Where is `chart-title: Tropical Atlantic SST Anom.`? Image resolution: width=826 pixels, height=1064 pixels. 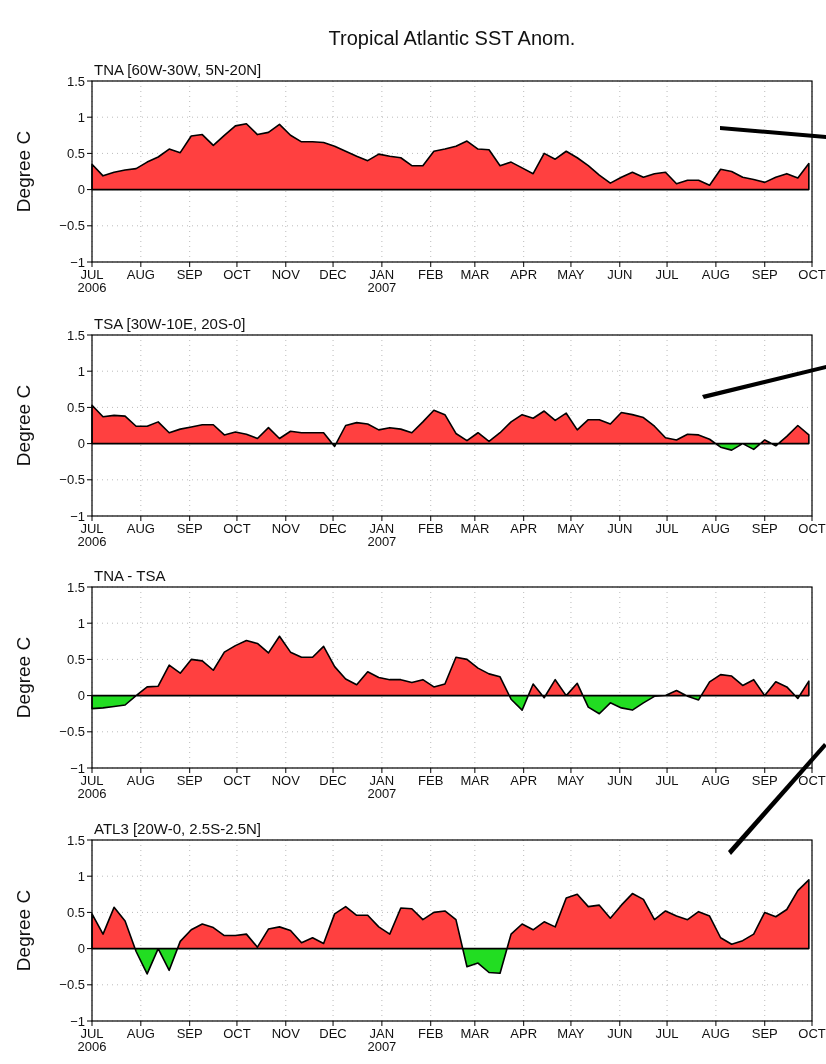
chart-title: Tropical Atlantic SST Anom. is located at coordinates (452, 38).